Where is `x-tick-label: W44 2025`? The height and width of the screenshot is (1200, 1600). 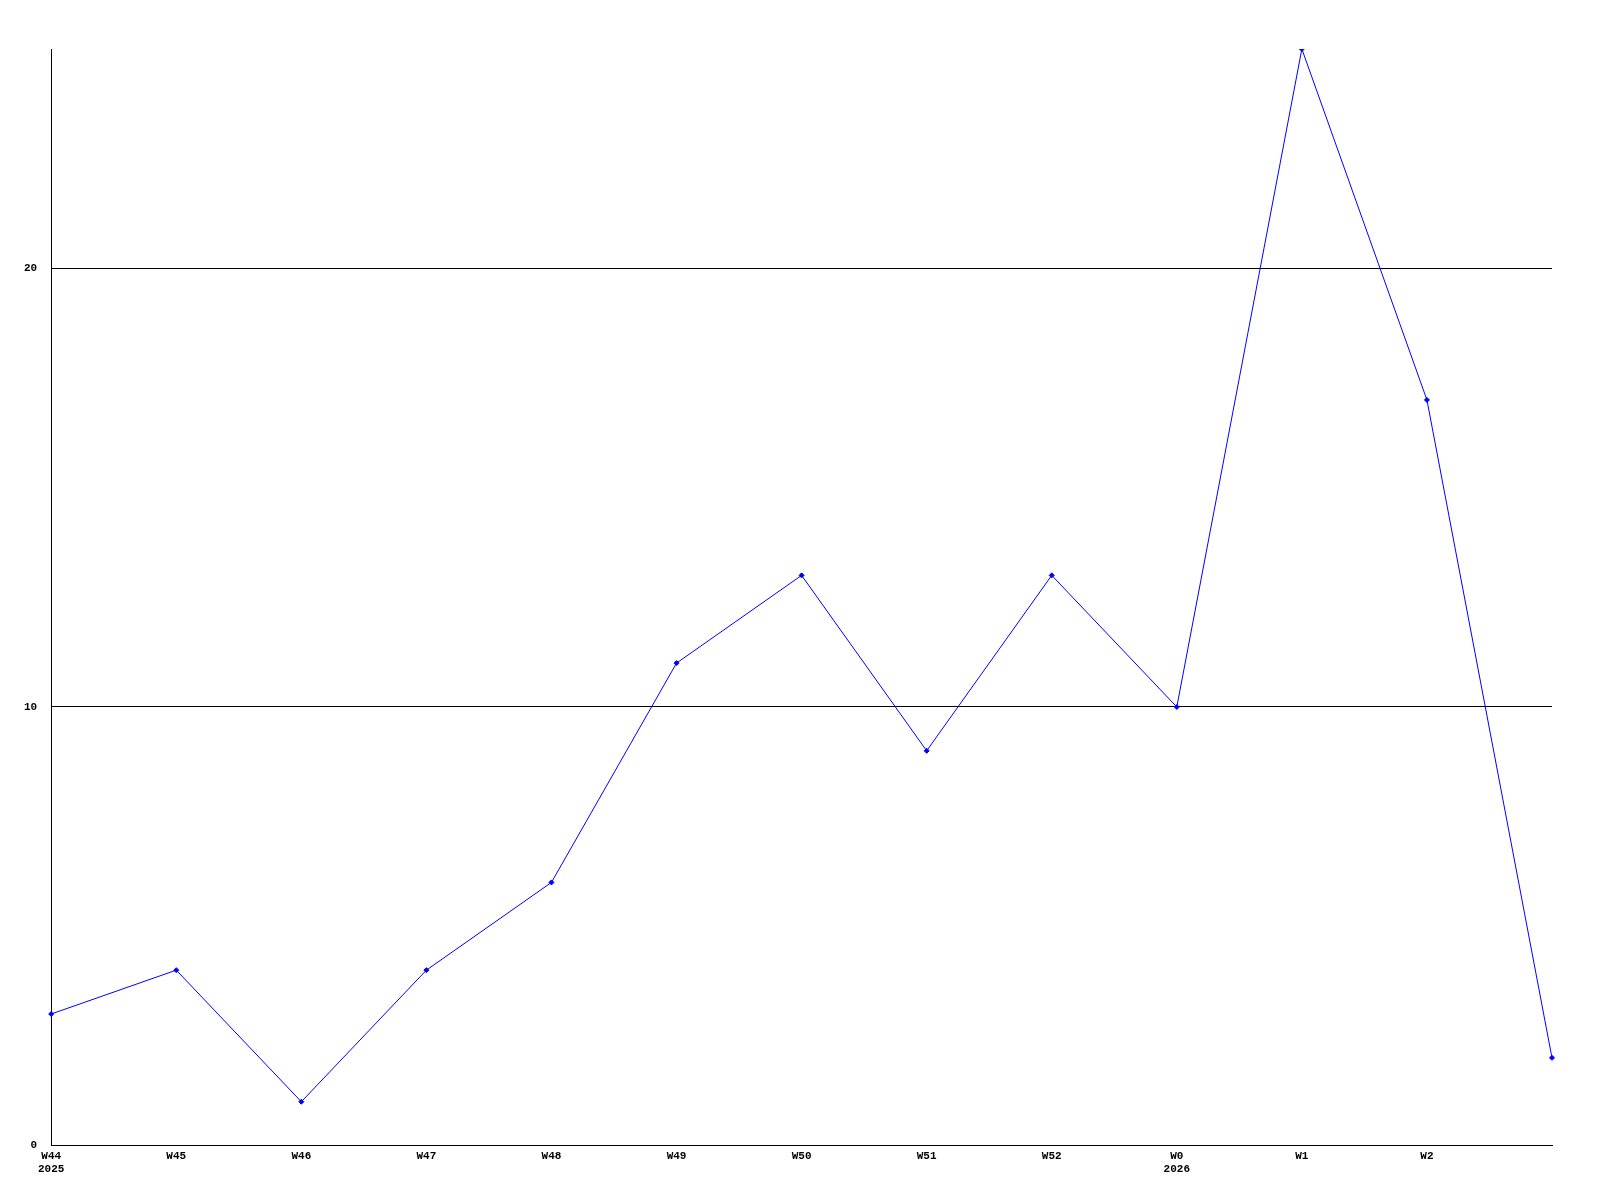 x-tick-label: W44 2025 is located at coordinates (51, 1162).